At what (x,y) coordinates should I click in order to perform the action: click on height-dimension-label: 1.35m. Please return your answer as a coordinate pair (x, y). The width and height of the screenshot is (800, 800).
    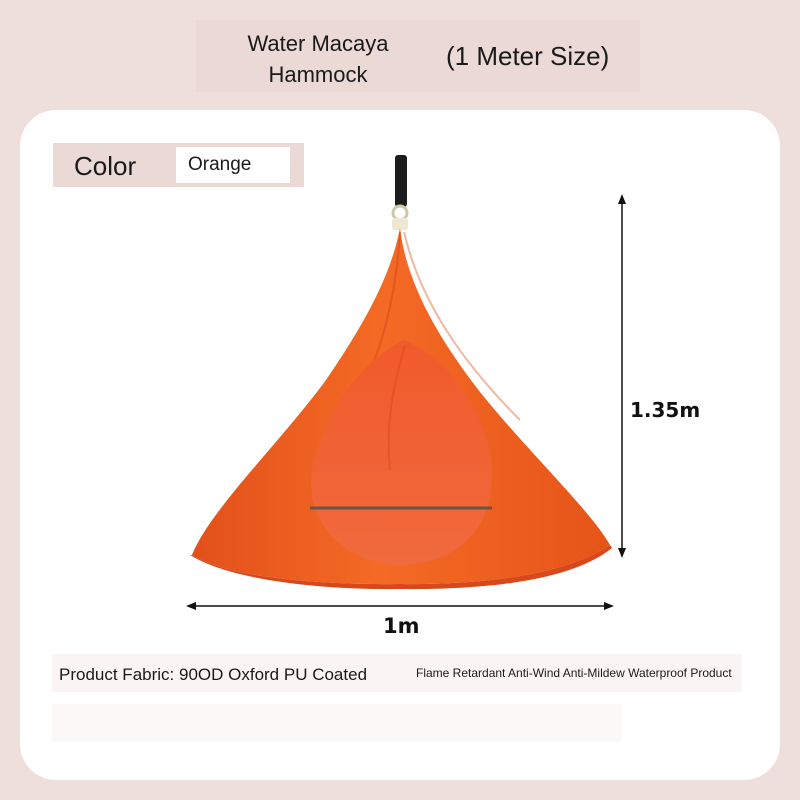
    Looking at the image, I should click on (665, 410).